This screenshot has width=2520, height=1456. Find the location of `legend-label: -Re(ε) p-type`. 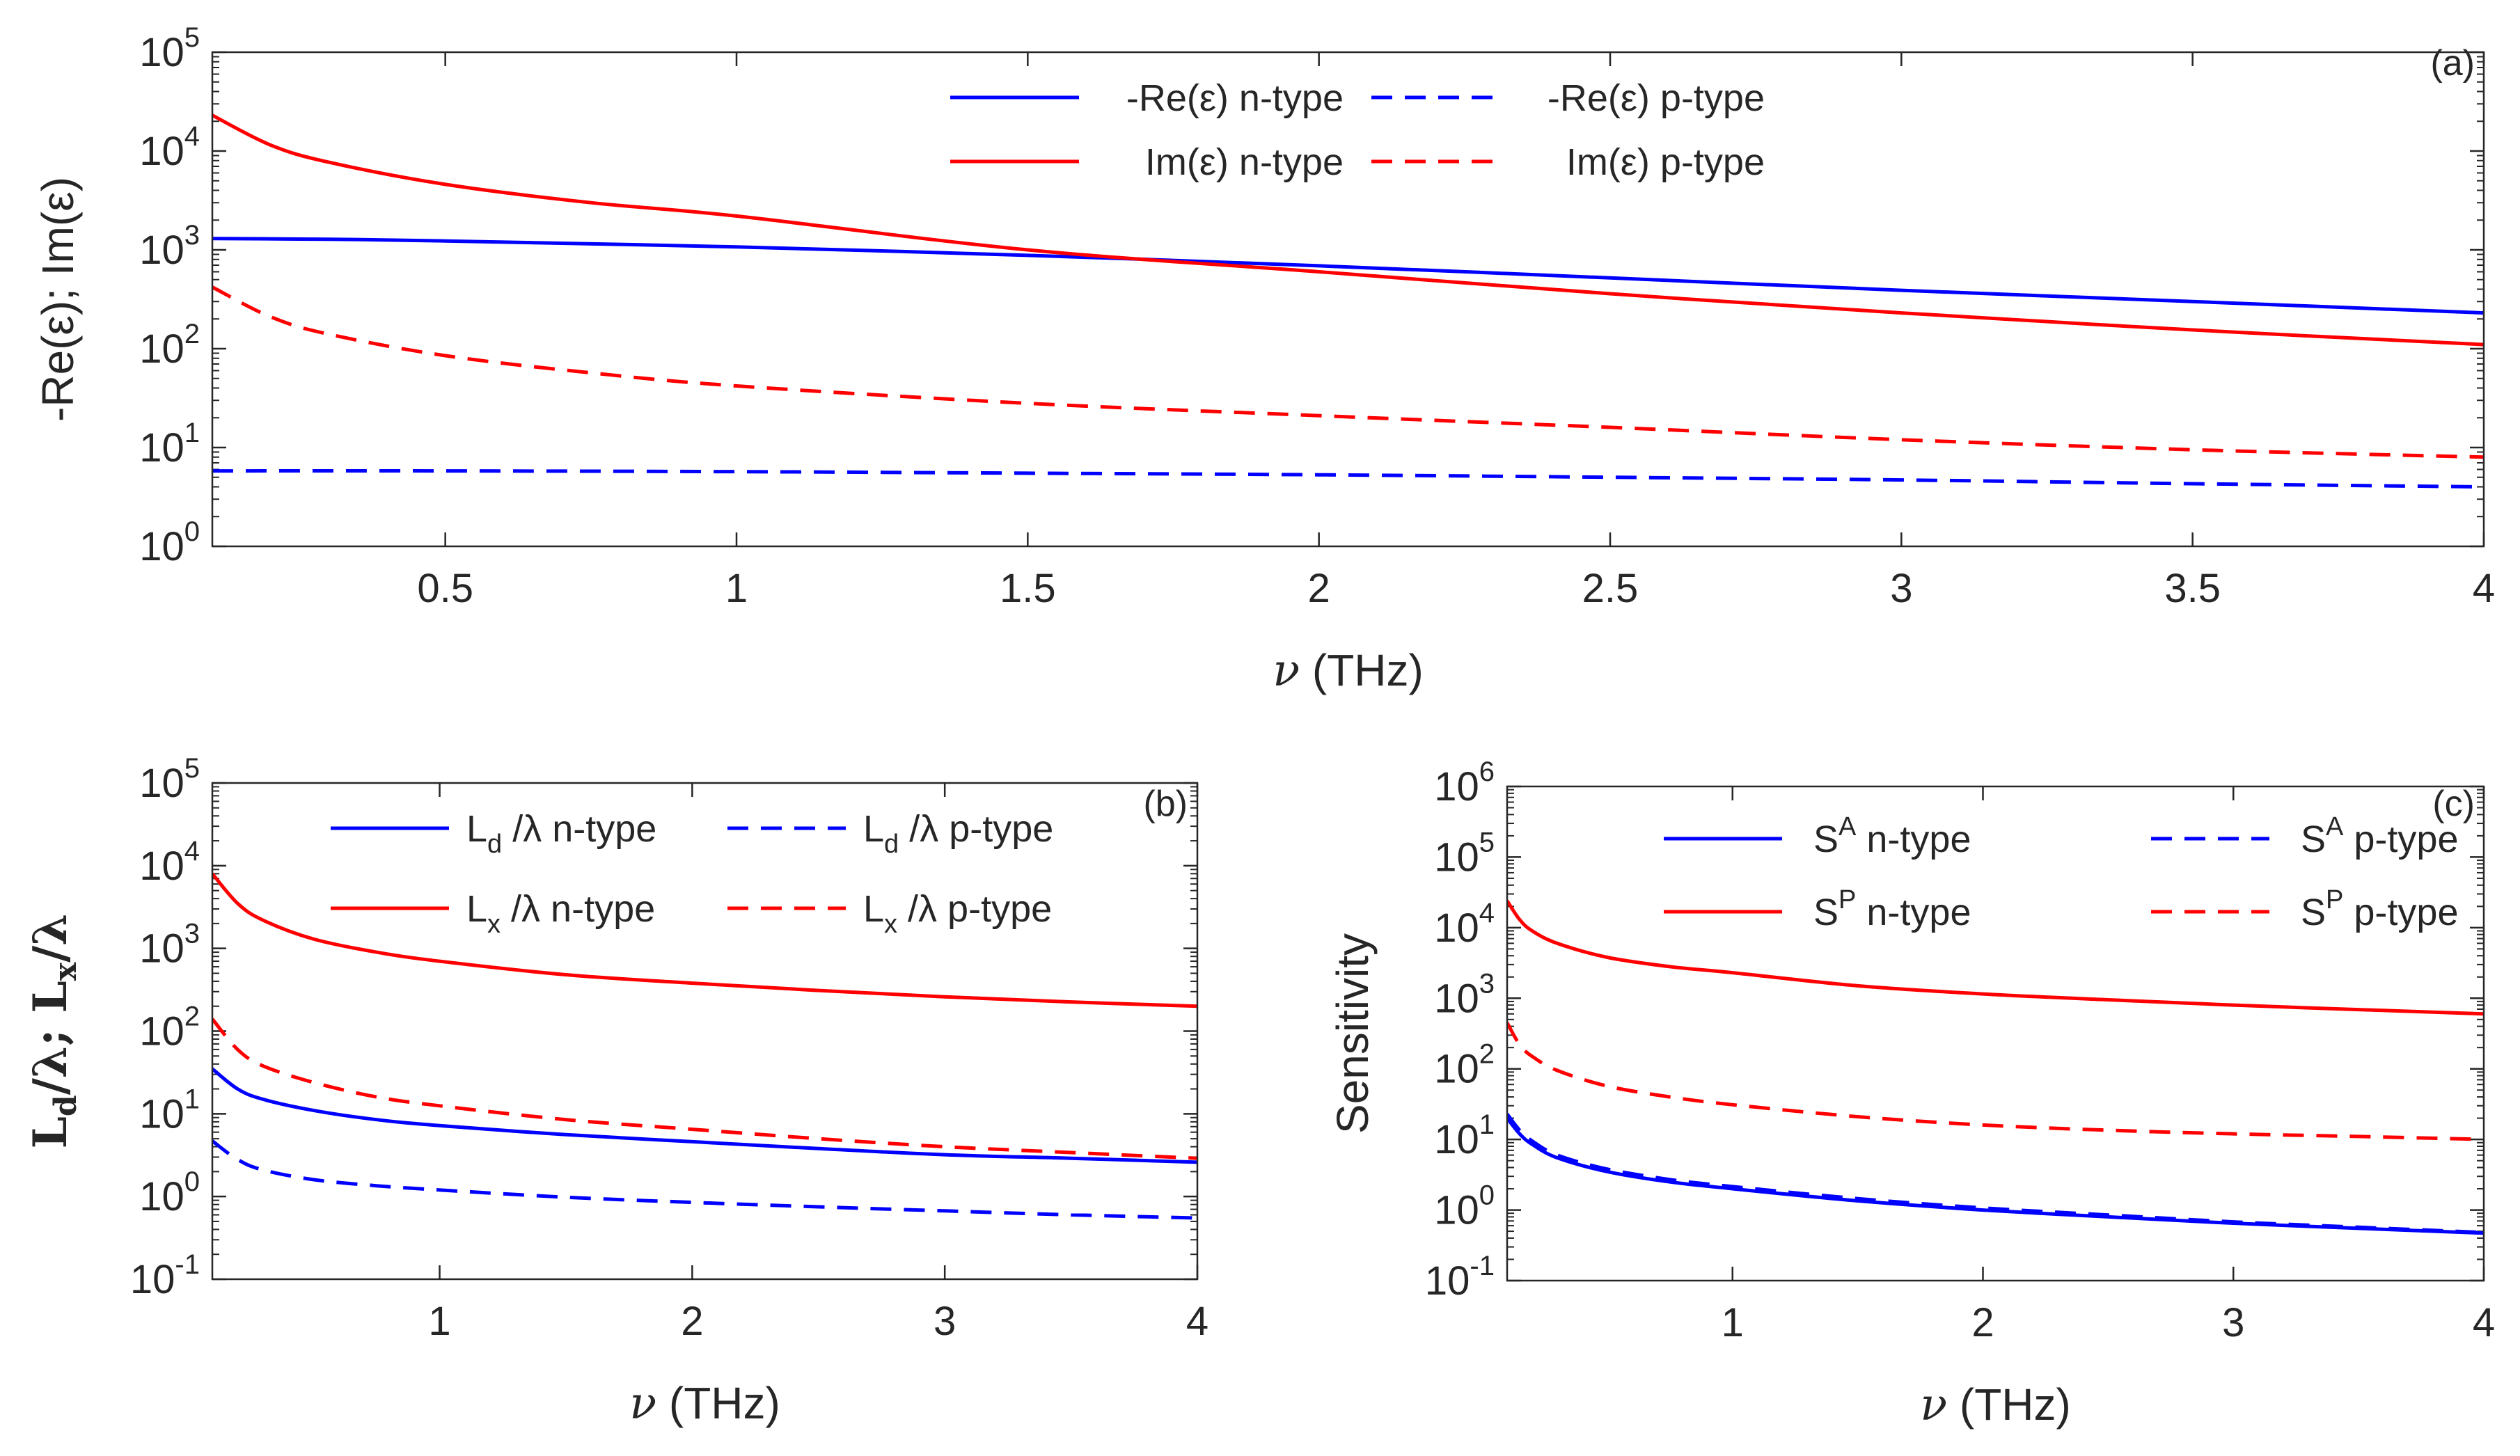

legend-label: -Re(ε) p-type is located at coordinates (1656, 98).